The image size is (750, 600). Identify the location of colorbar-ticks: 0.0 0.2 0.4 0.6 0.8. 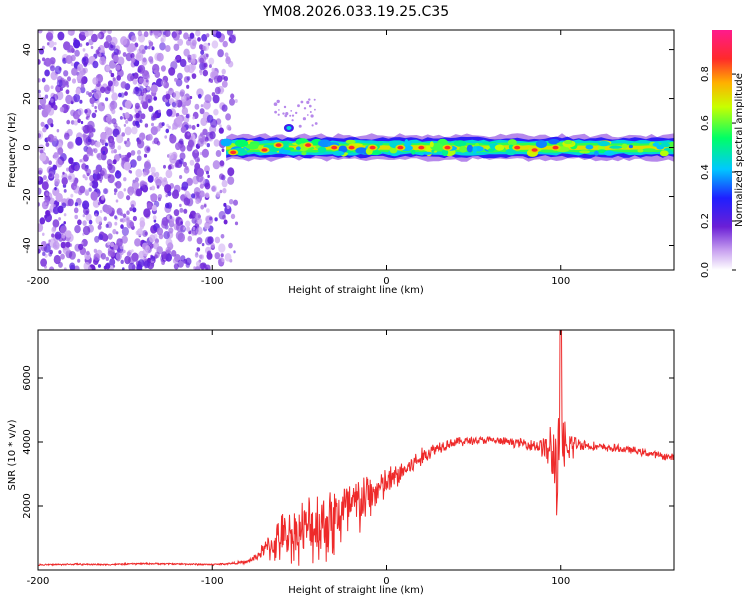
(718, 172).